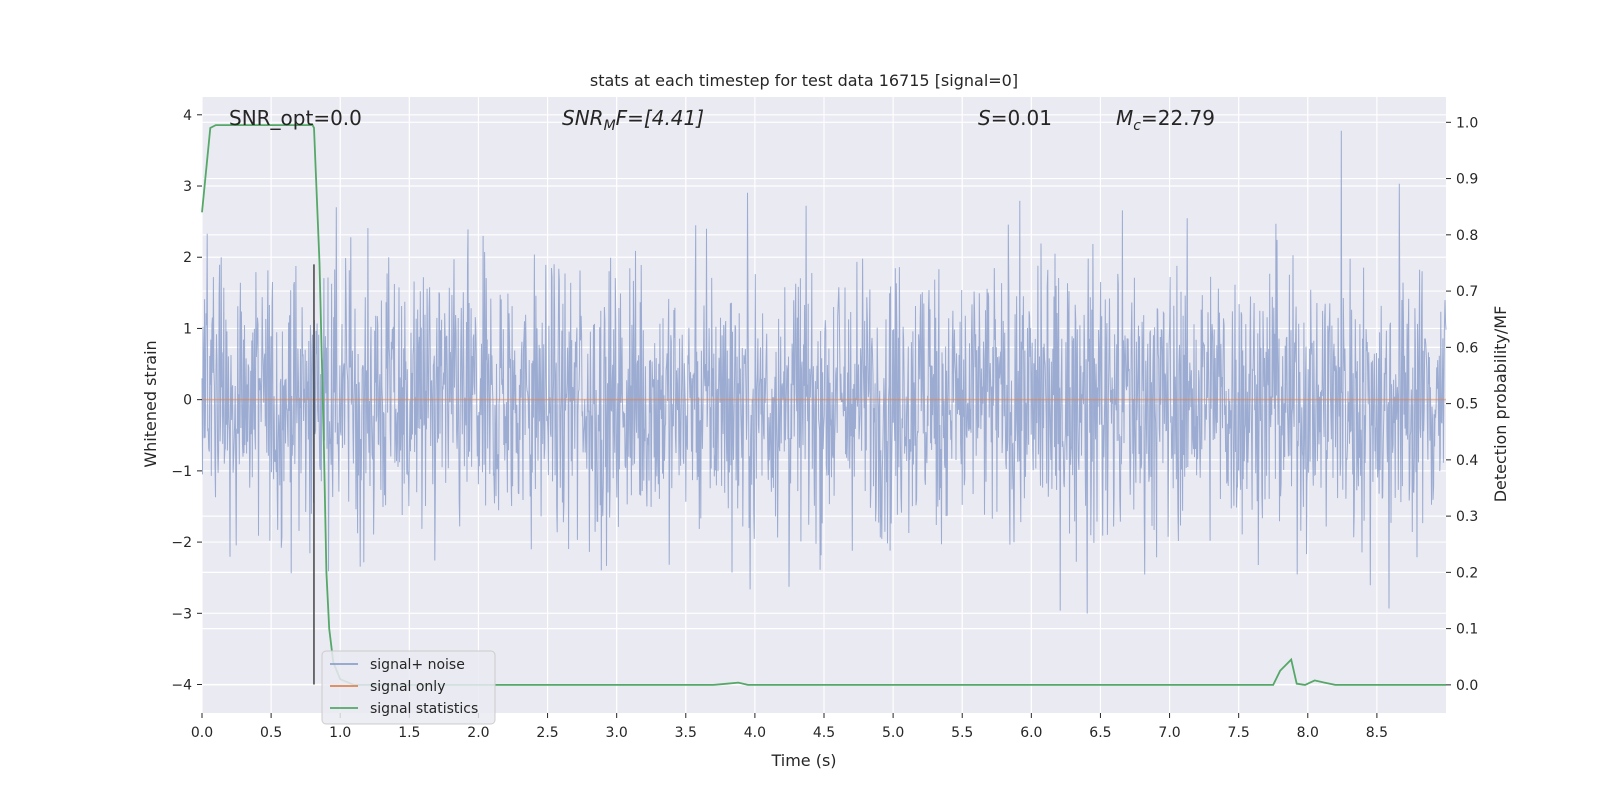 The height and width of the screenshot is (800, 1600). I want to click on x-tick-label: 4.0, so click(755, 733).